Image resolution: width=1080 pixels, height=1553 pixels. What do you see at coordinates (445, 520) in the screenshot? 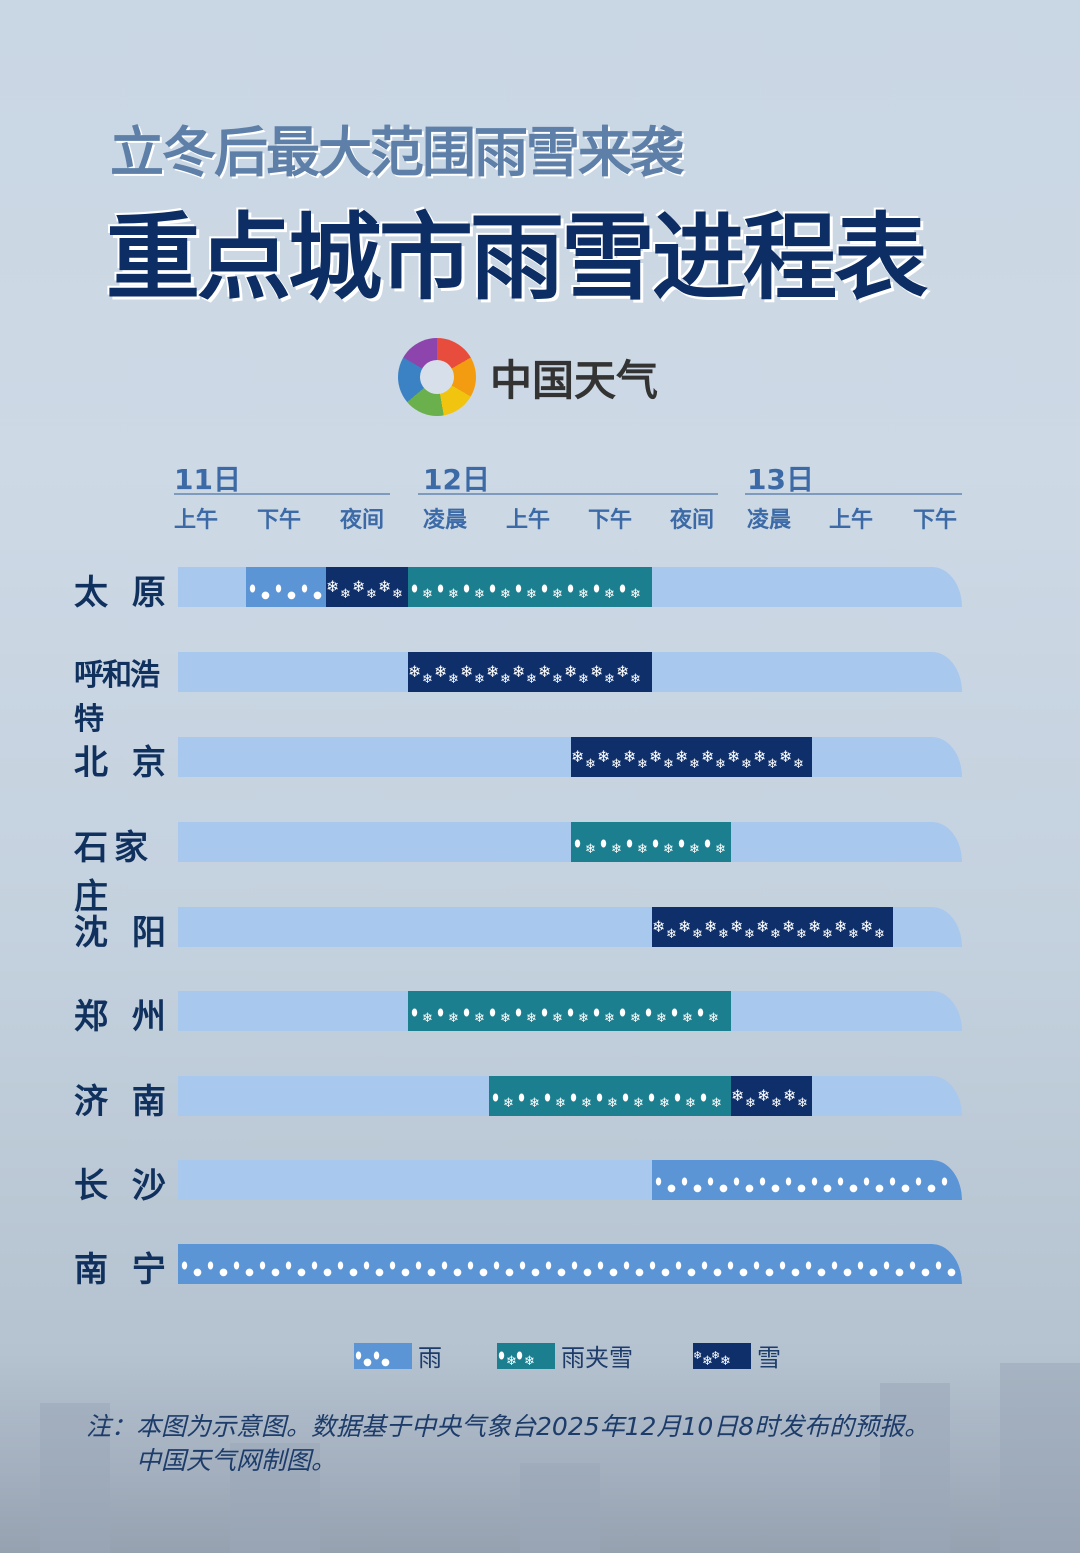
I see `slot-label: 凌晨` at bounding box center [445, 520].